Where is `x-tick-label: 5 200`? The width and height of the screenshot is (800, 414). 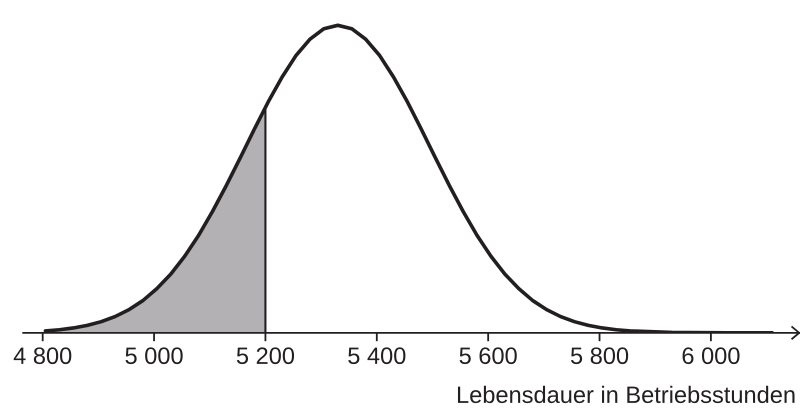
x-tick-label: 5 200 is located at coordinates (265, 355).